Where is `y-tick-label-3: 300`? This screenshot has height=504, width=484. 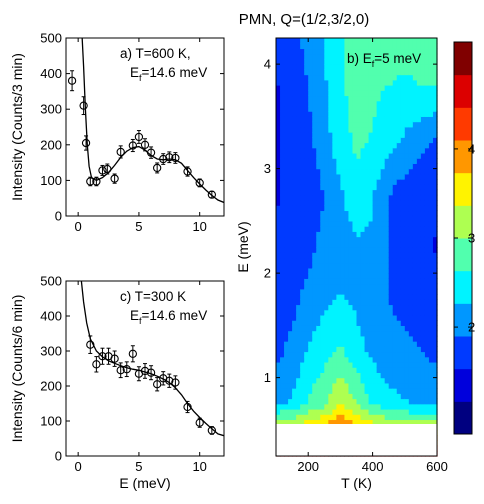 y-tick-label-3: 300 is located at coordinates (51, 351).